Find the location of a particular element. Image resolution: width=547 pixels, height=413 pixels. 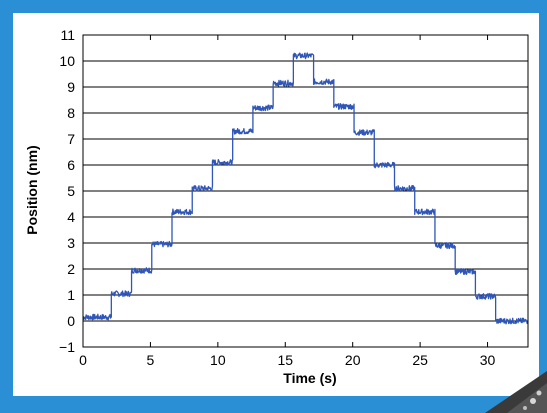

y-tick-label: 8 is located at coordinates (71, 113).